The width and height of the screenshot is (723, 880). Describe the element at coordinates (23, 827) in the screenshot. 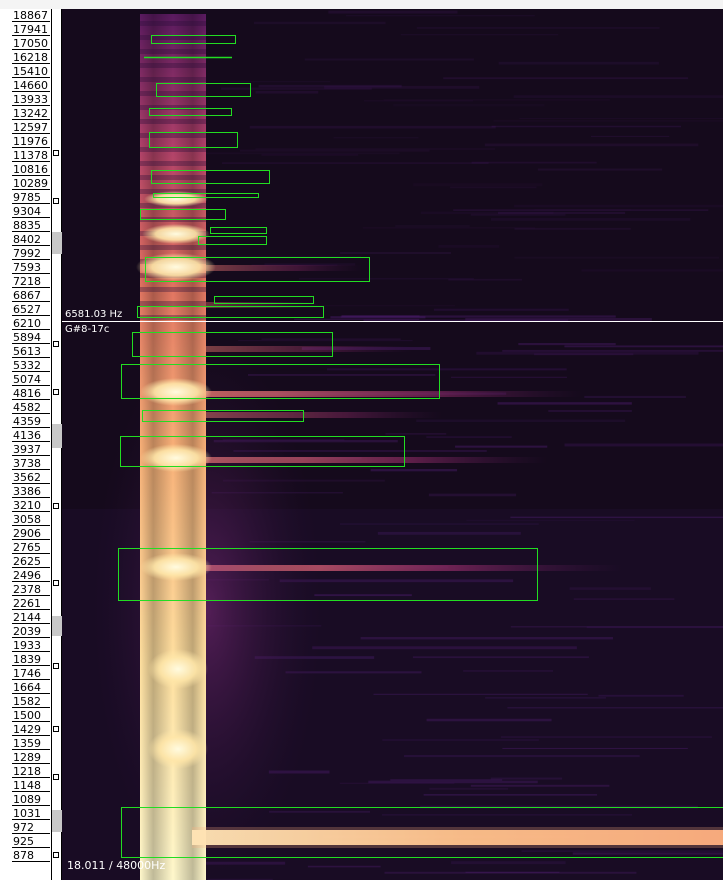

I see `ruler-label: 972` at that location.